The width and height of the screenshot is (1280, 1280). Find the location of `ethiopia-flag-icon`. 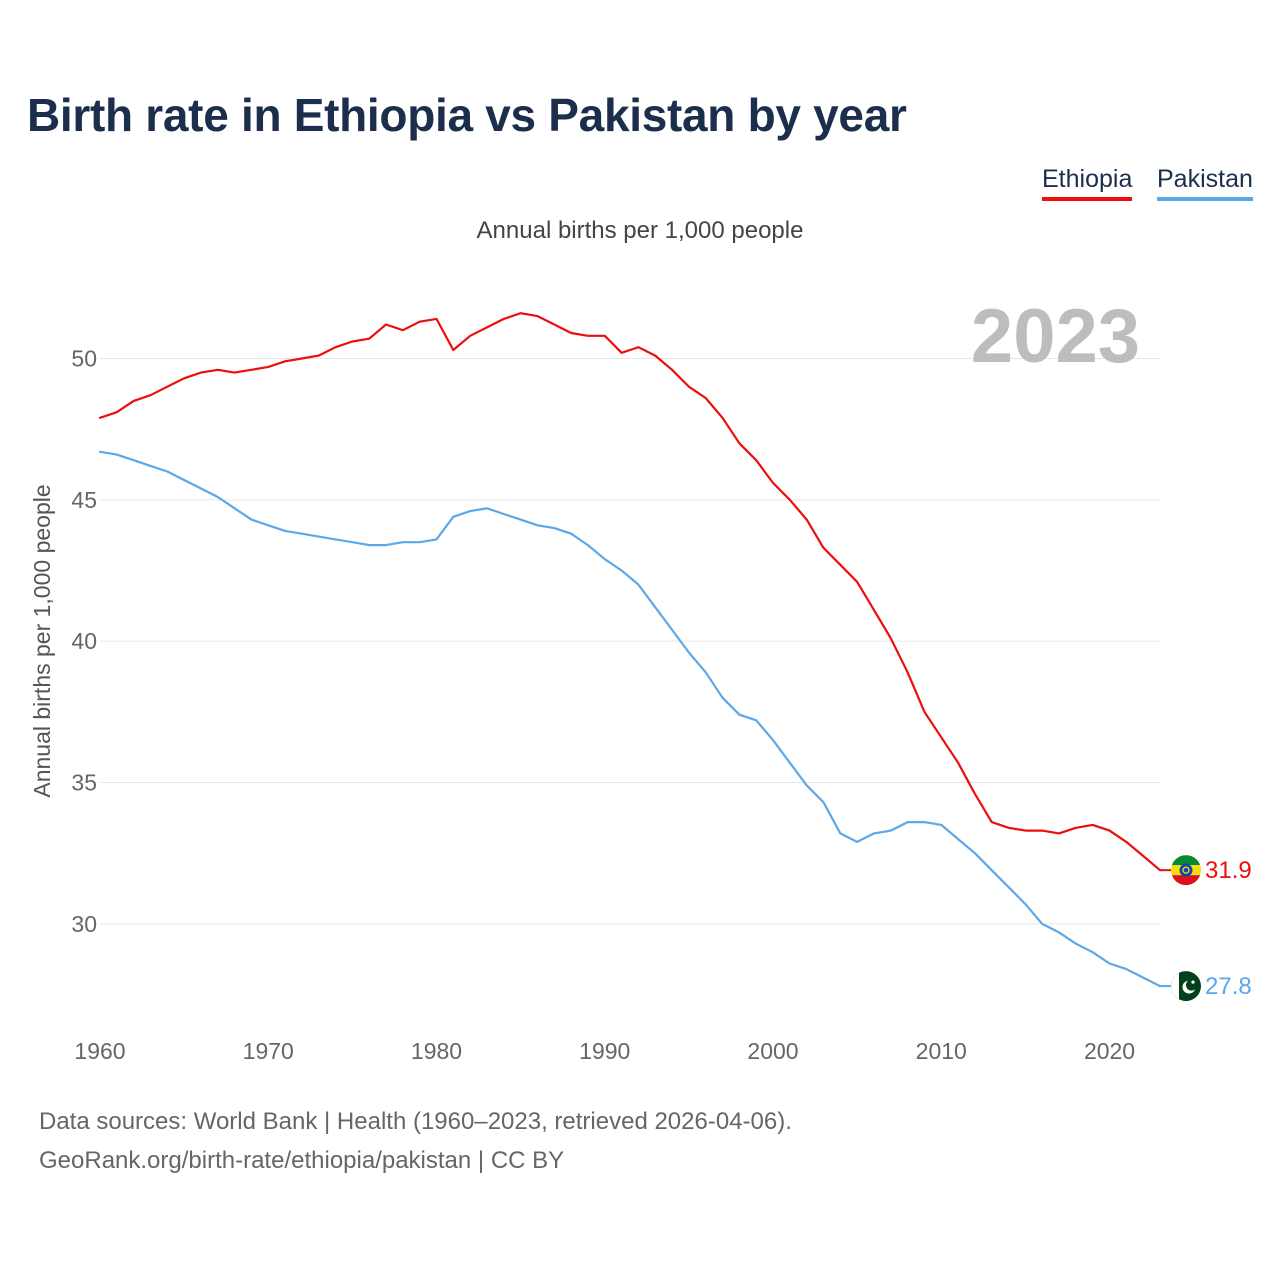

ethiopia-flag-icon is located at coordinates (1180, 870).